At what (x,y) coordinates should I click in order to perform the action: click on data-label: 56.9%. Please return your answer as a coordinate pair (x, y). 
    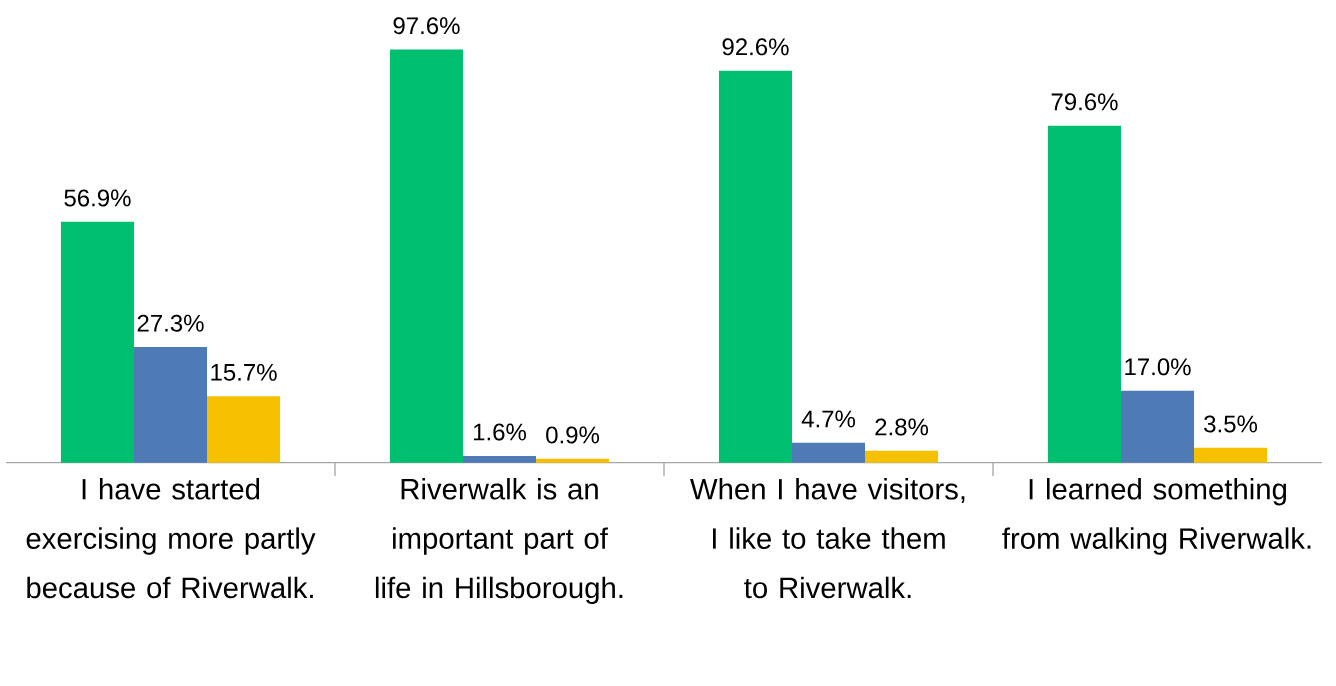
    Looking at the image, I should click on (97, 198).